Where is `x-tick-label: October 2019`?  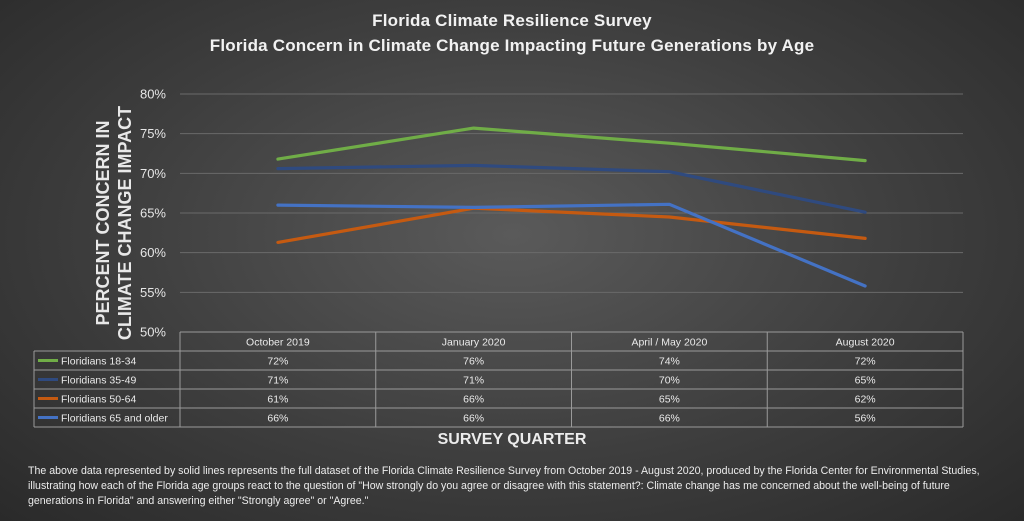
x-tick-label: October 2019 is located at coordinates (278, 343).